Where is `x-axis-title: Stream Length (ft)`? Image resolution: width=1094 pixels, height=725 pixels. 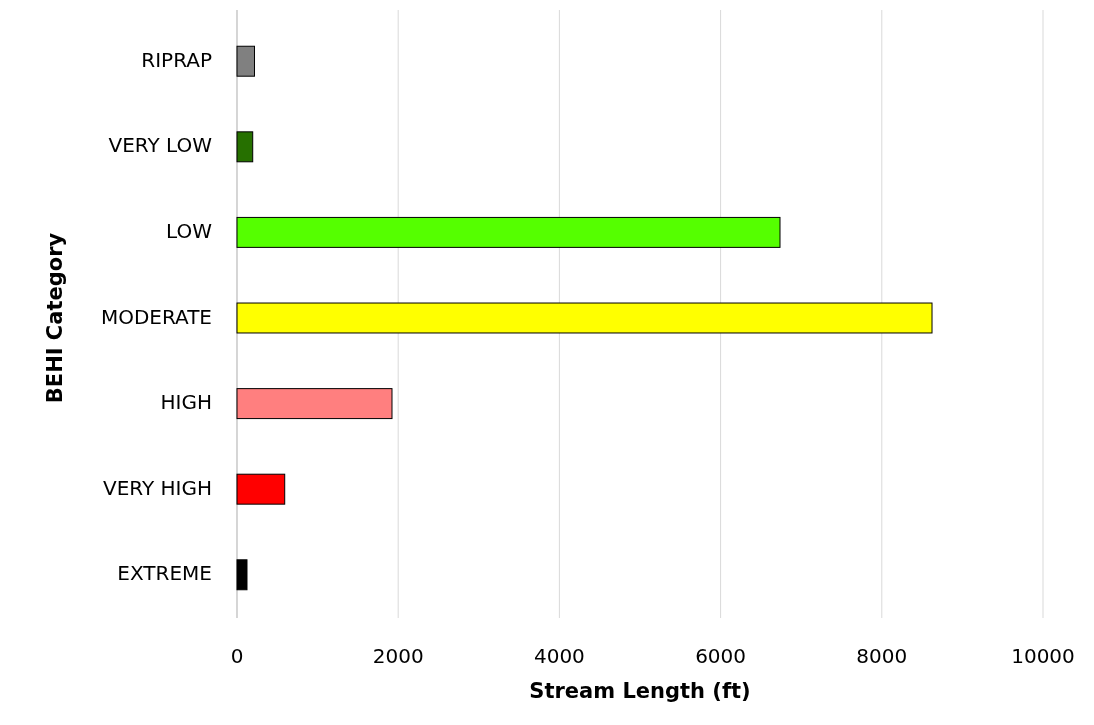 x-axis-title: Stream Length (ft) is located at coordinates (640, 691).